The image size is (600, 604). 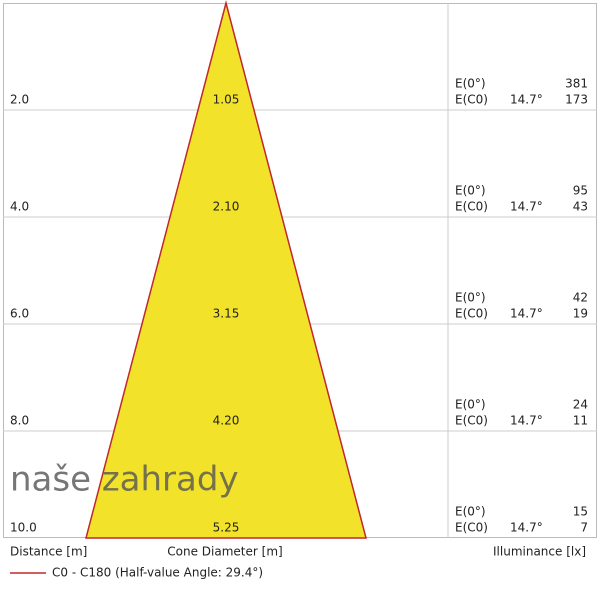 What do you see at coordinates (580, 421) in the screenshot?
I see `ec0-value: 11` at bounding box center [580, 421].